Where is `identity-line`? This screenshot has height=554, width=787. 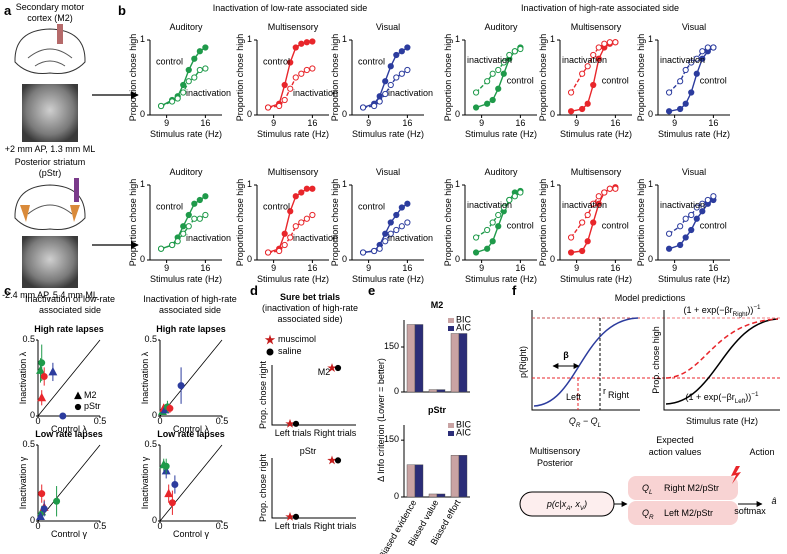
identity-line is located at coordinates (191, 378).